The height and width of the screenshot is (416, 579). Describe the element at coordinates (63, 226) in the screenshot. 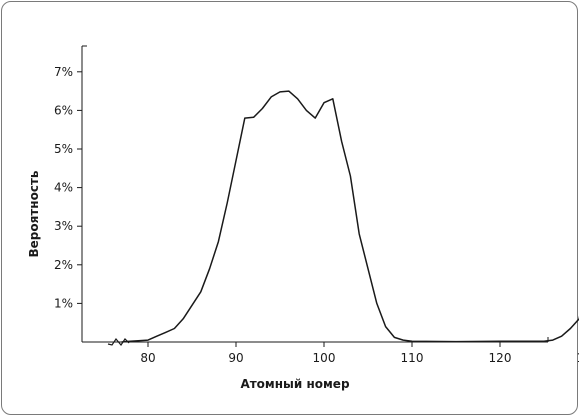

I see `y-tick-label: 3%` at that location.